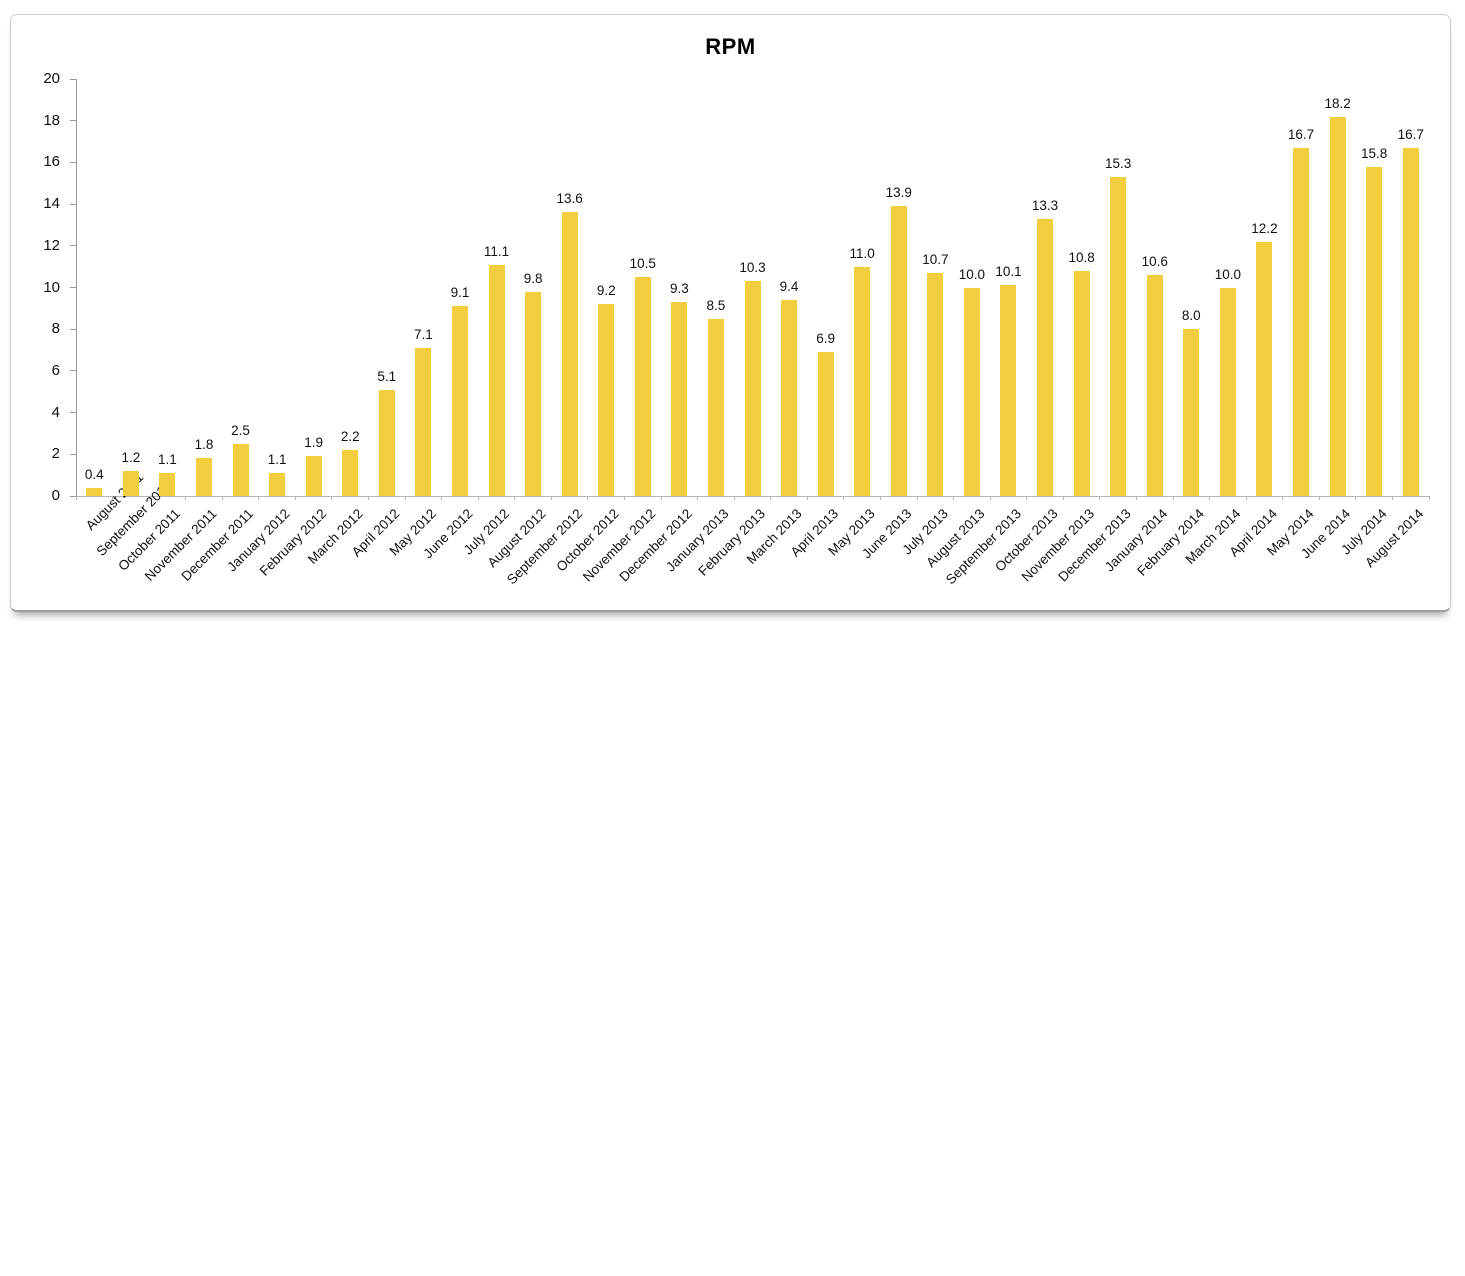  Describe the element at coordinates (935, 259) in the screenshot. I see `bar-value-label: 10.7` at that location.